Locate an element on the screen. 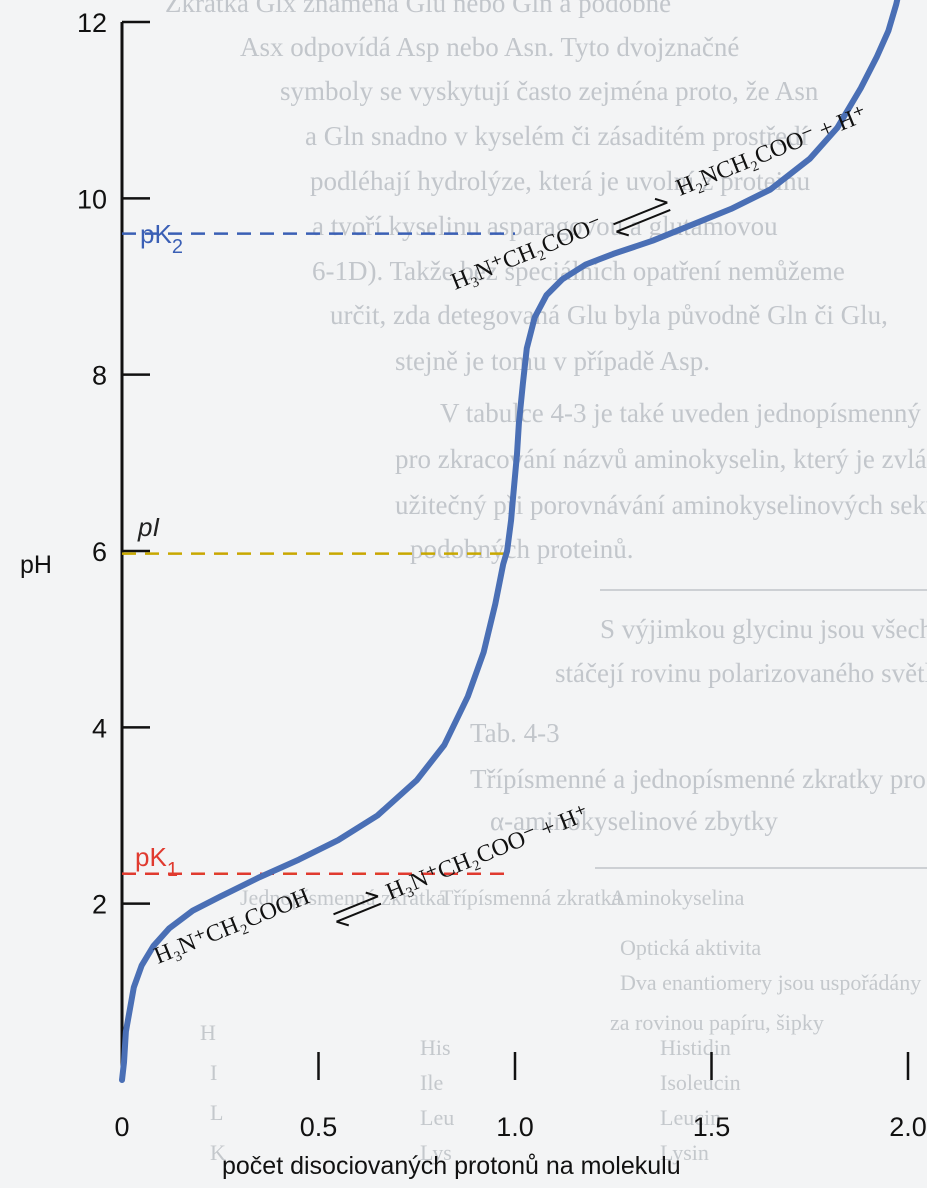  pi-label: pI is located at coordinates (148, 527).